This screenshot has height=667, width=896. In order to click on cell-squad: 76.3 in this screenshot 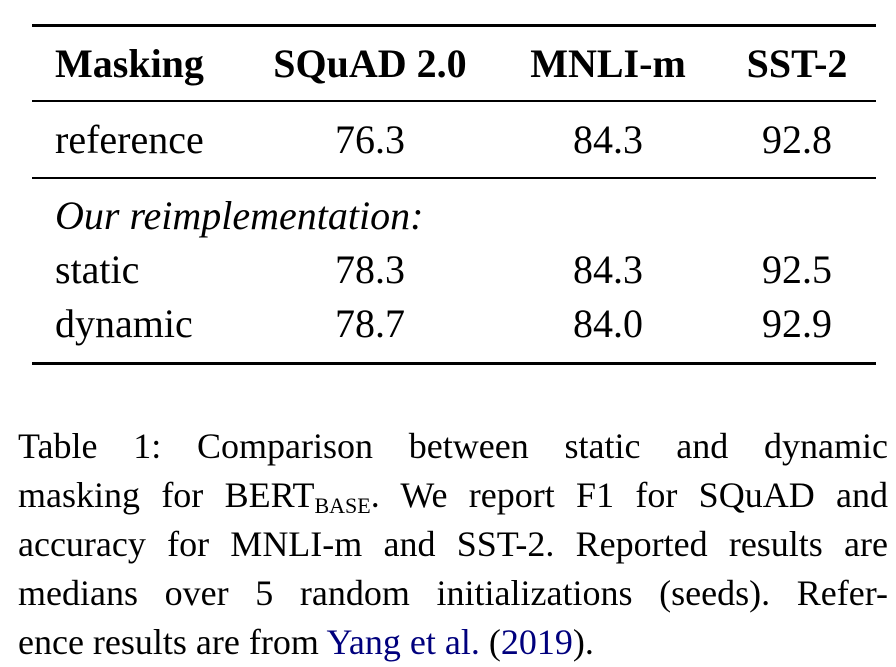, I will do `click(370, 139)`.